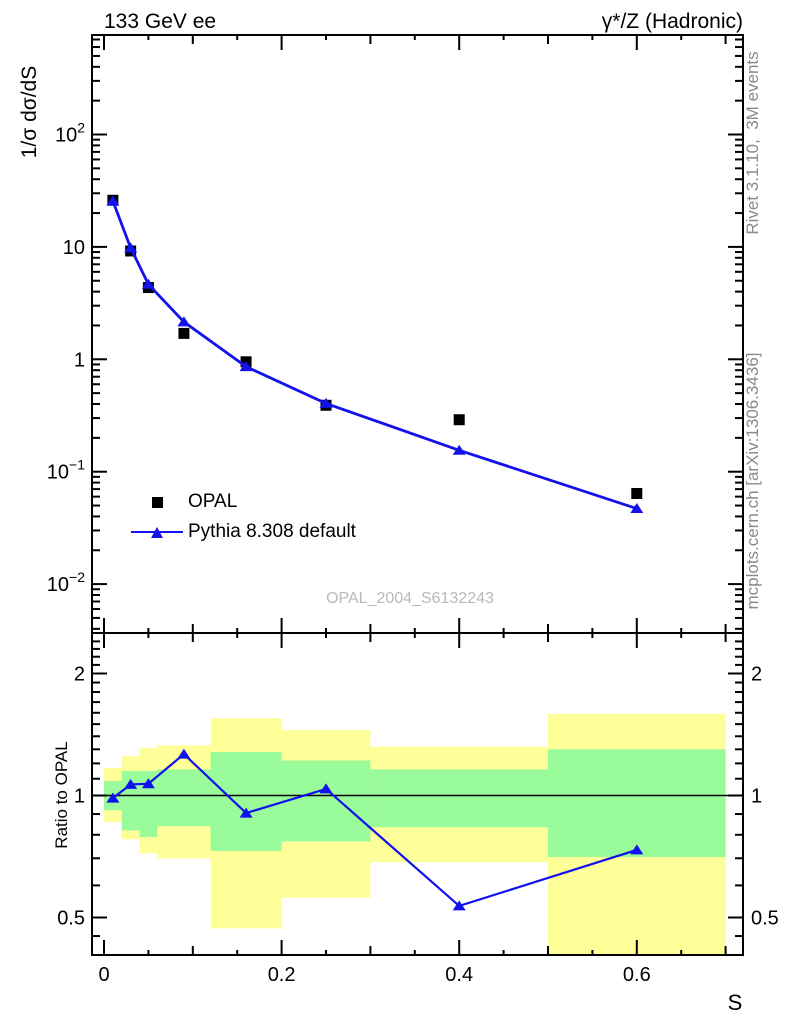 Image resolution: width=786 pixels, height=1024 pixels. Describe the element at coordinates (29, 112) in the screenshot. I see `main-y-axis-label: 1/σ dσ/dS` at that location.